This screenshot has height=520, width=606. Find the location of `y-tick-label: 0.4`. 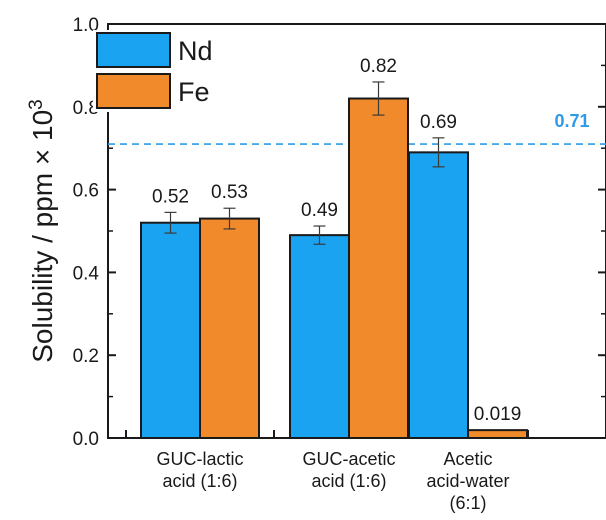

y-tick-label: 0.4 is located at coordinates (86, 273).